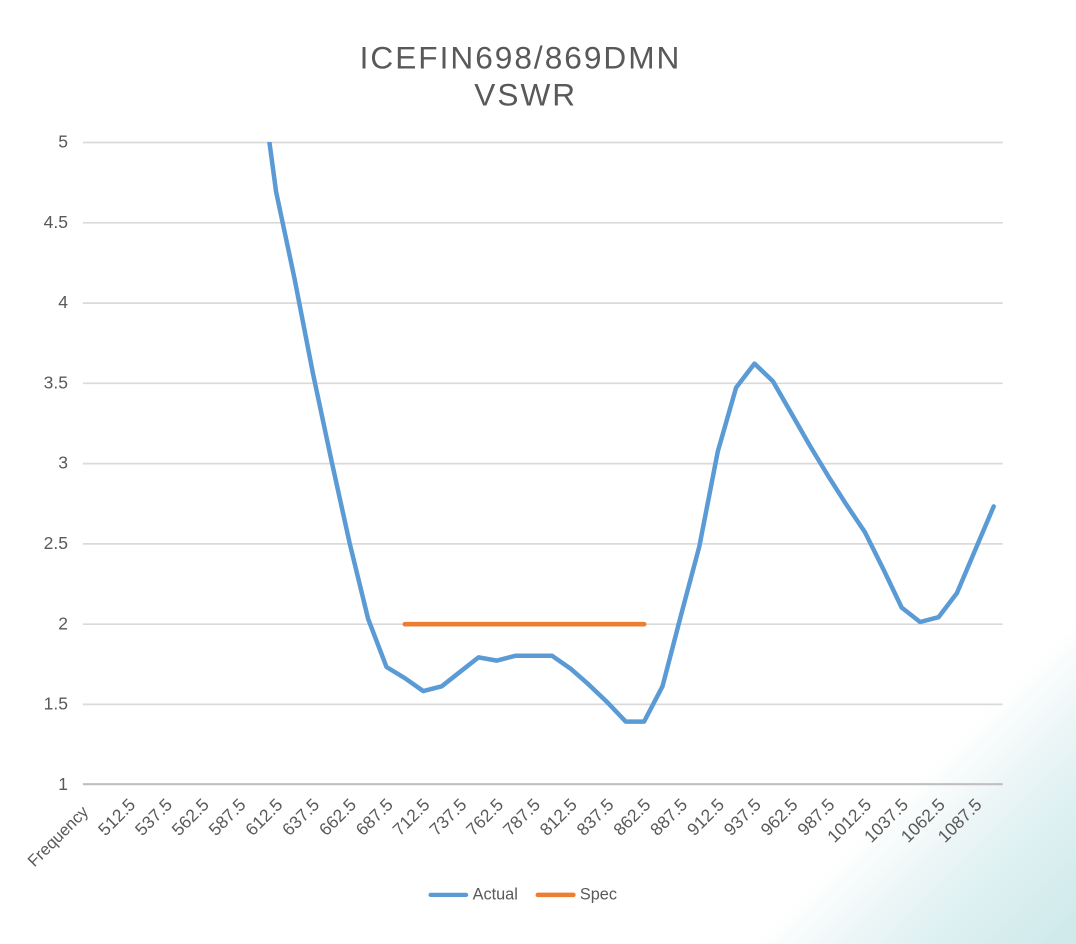 This screenshot has height=944, width=1076. I want to click on svg-text: 3.5, so click(56, 382).